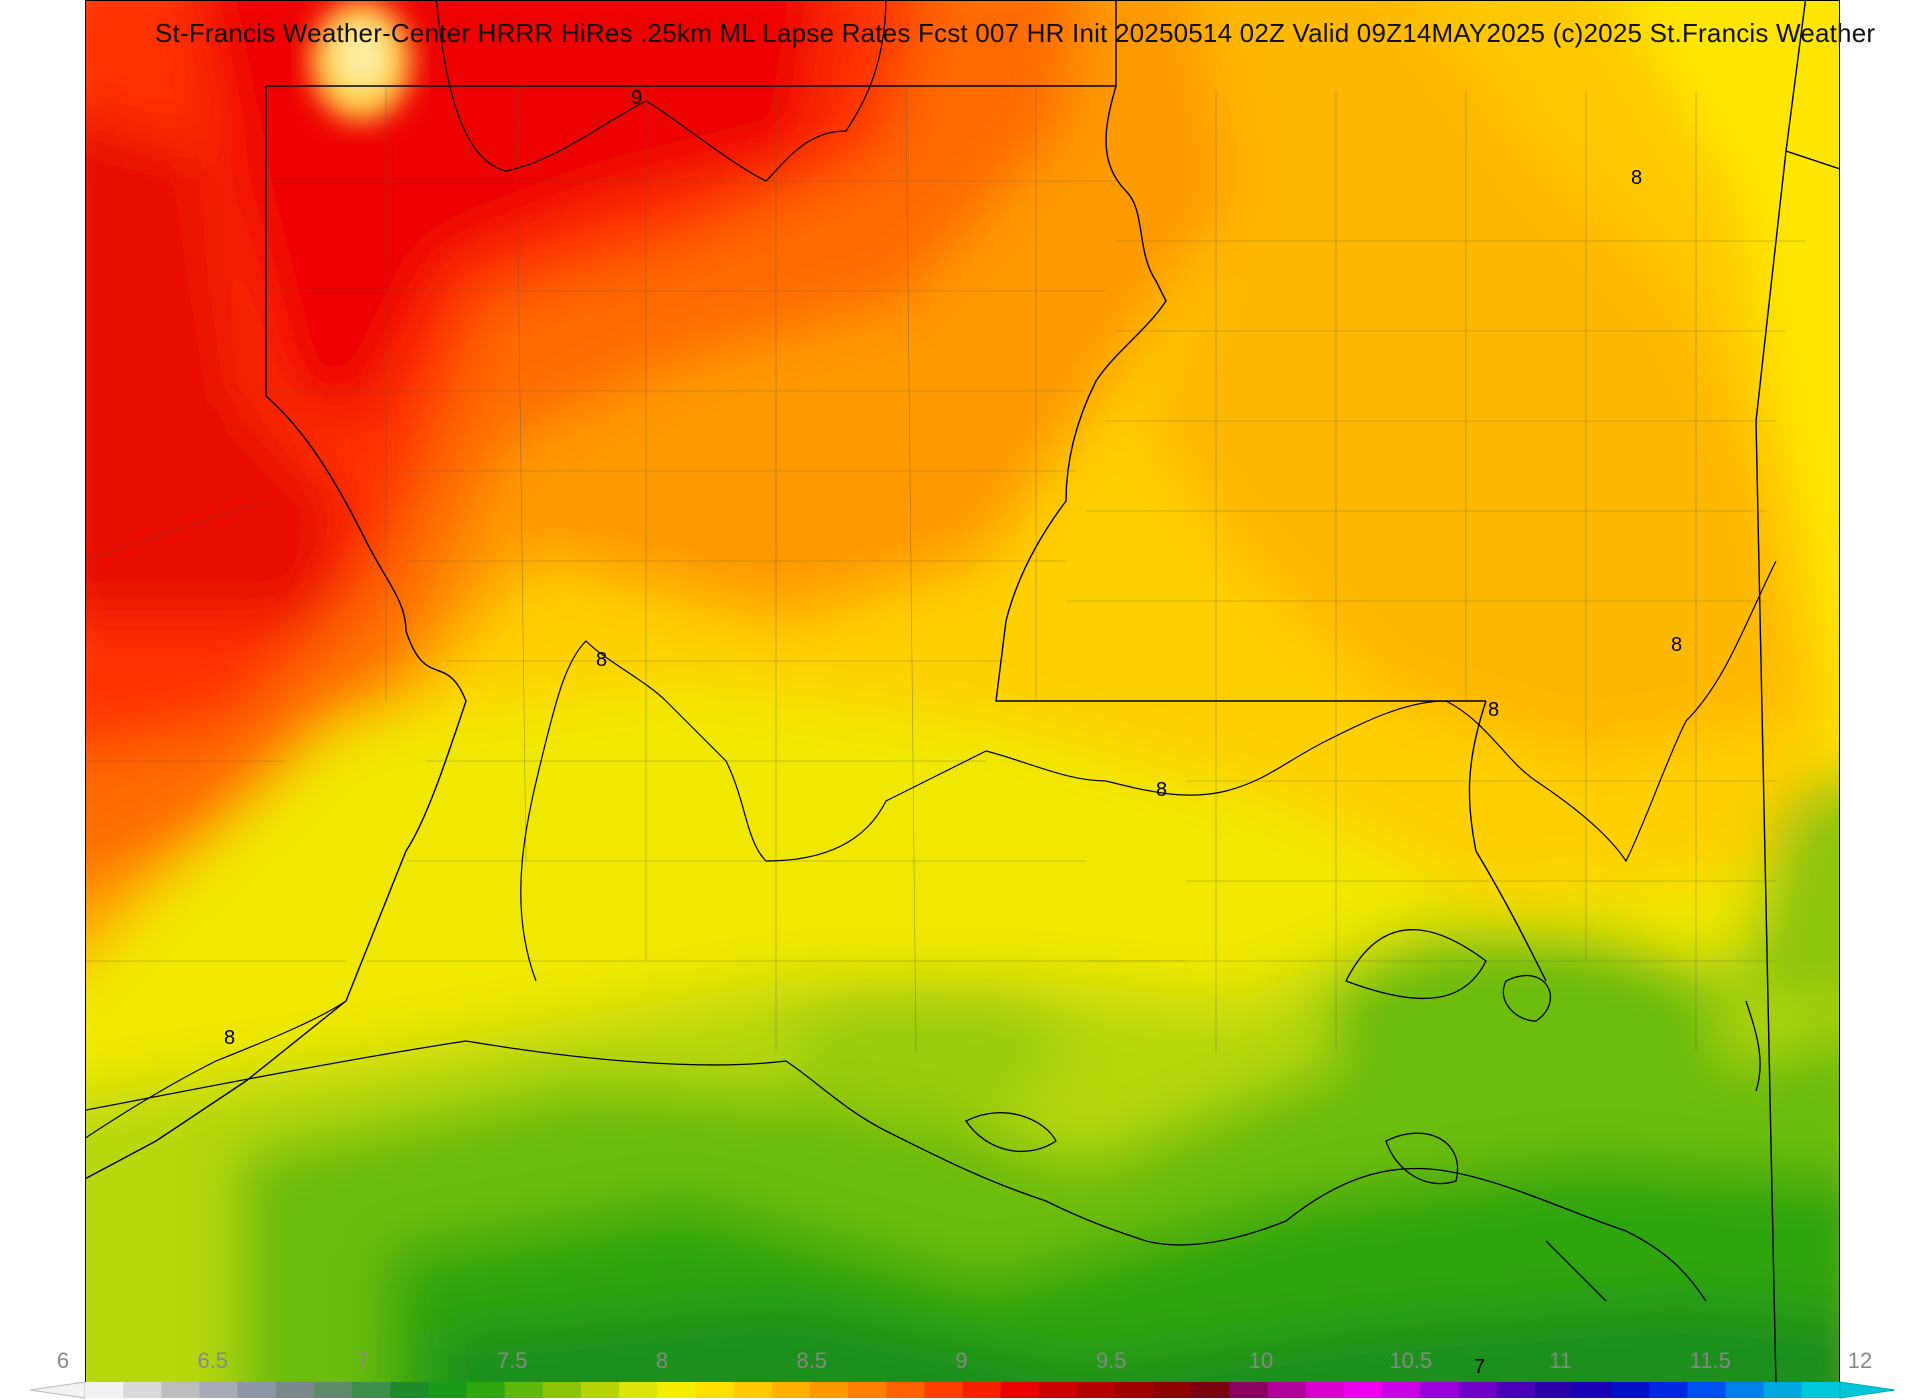  I want to click on colorbar-tick-label: 9.5, so click(1111, 1360).